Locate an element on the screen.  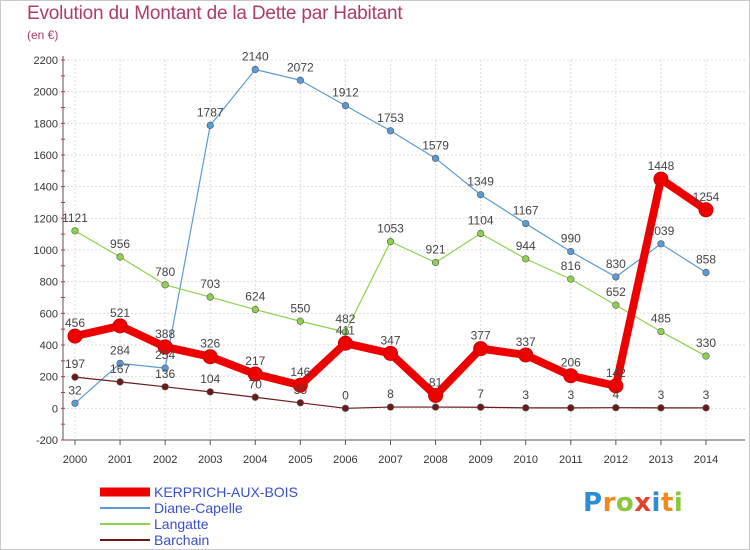
data-label: 990 is located at coordinates (571, 239).